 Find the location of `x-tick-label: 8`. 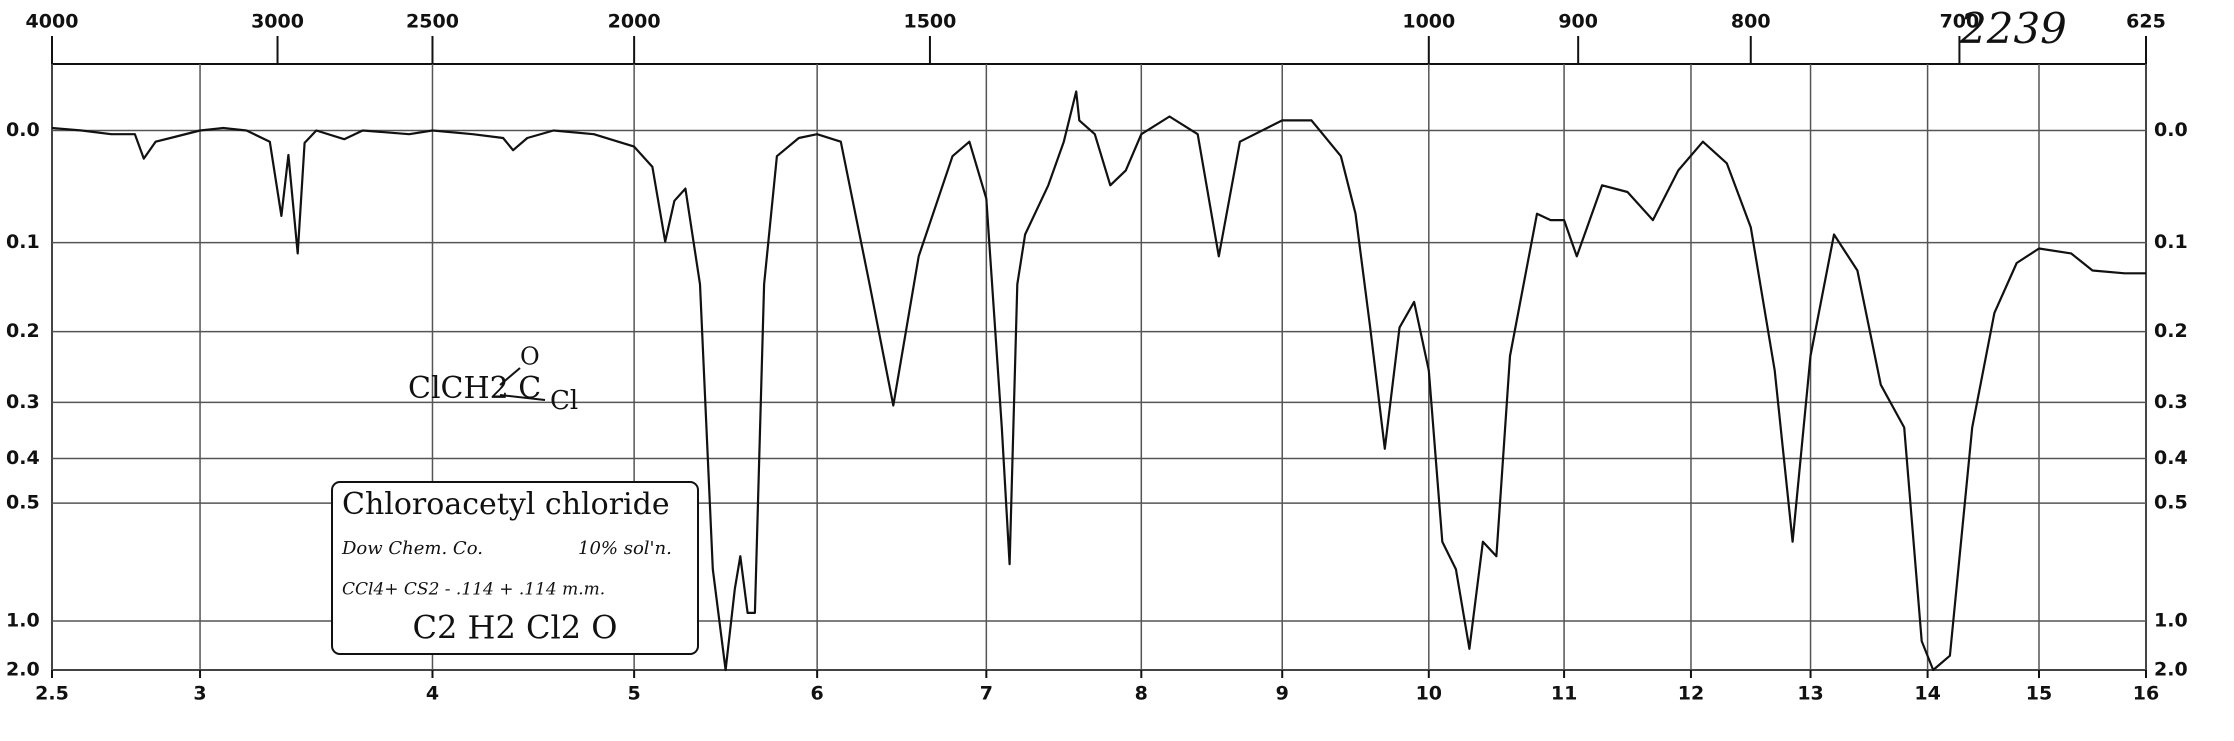

x-tick-label: 8 is located at coordinates (1141, 694).